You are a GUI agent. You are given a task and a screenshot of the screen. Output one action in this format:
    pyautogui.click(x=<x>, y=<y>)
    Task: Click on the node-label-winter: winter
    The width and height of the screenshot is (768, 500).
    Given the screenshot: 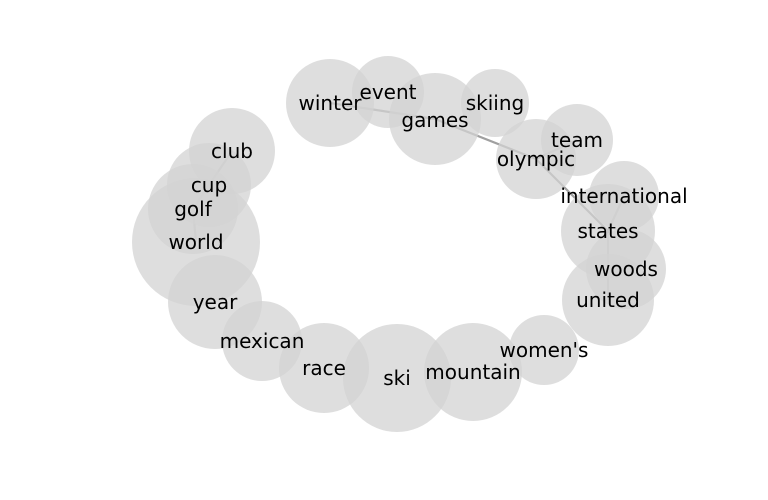 What is the action you would take?
    pyautogui.click(x=331, y=103)
    